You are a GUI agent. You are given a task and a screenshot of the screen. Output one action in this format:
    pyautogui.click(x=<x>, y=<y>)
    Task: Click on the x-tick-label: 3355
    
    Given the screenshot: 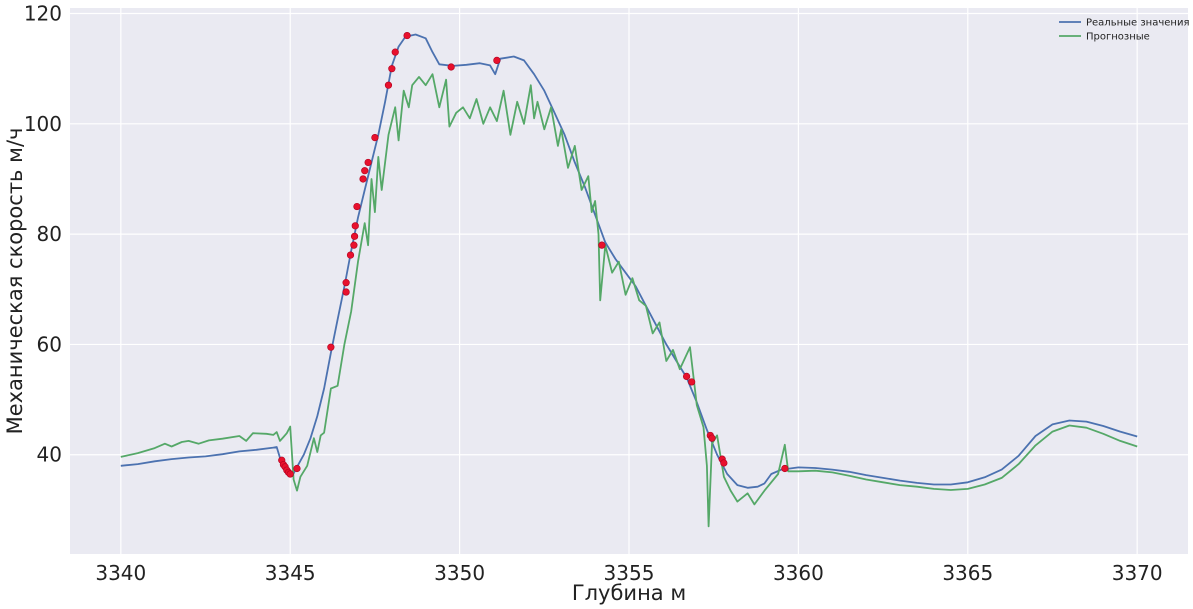 What is the action you would take?
    pyautogui.click(x=629, y=573)
    